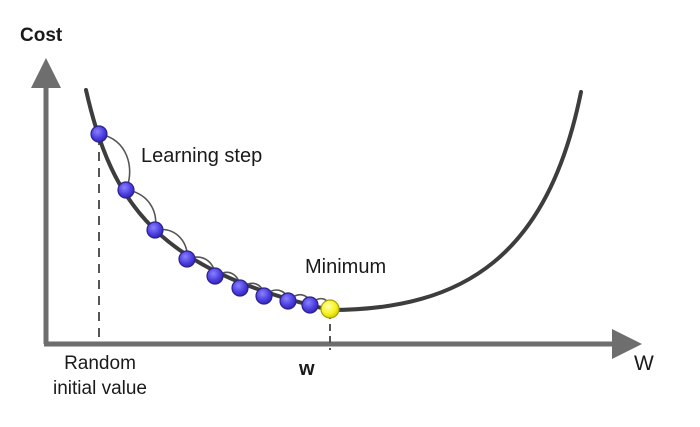  Describe the element at coordinates (307, 369) in the screenshot. I see `minimum-x-label: w` at that location.